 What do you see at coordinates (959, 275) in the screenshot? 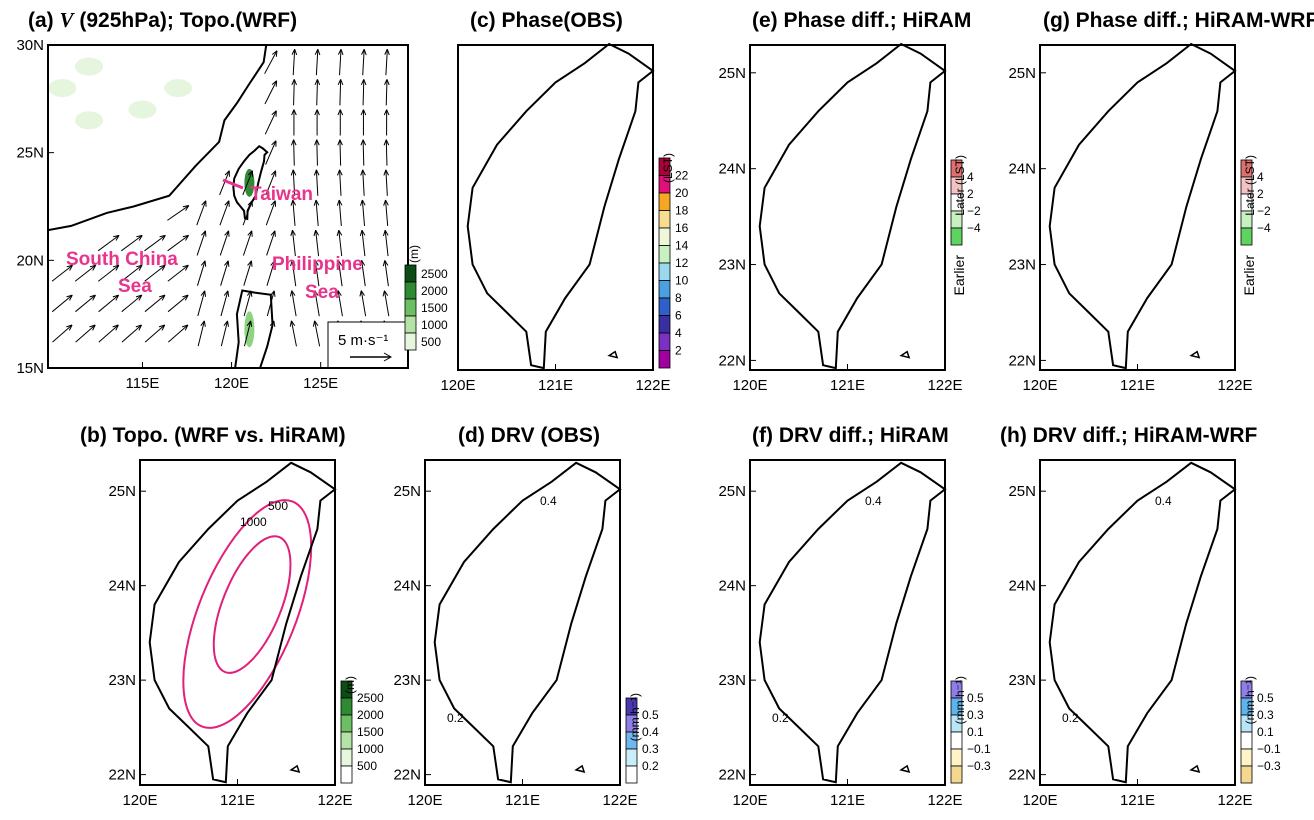
I see `colorbar-unit: Earlier` at bounding box center [959, 275].